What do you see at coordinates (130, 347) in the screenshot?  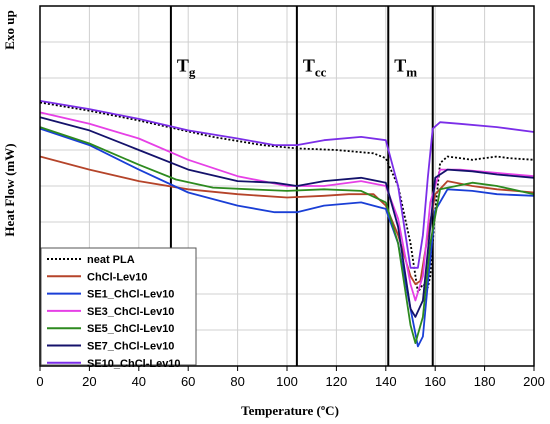 I see `legend-label: SE7_ChCl-Lev10` at bounding box center [130, 347].